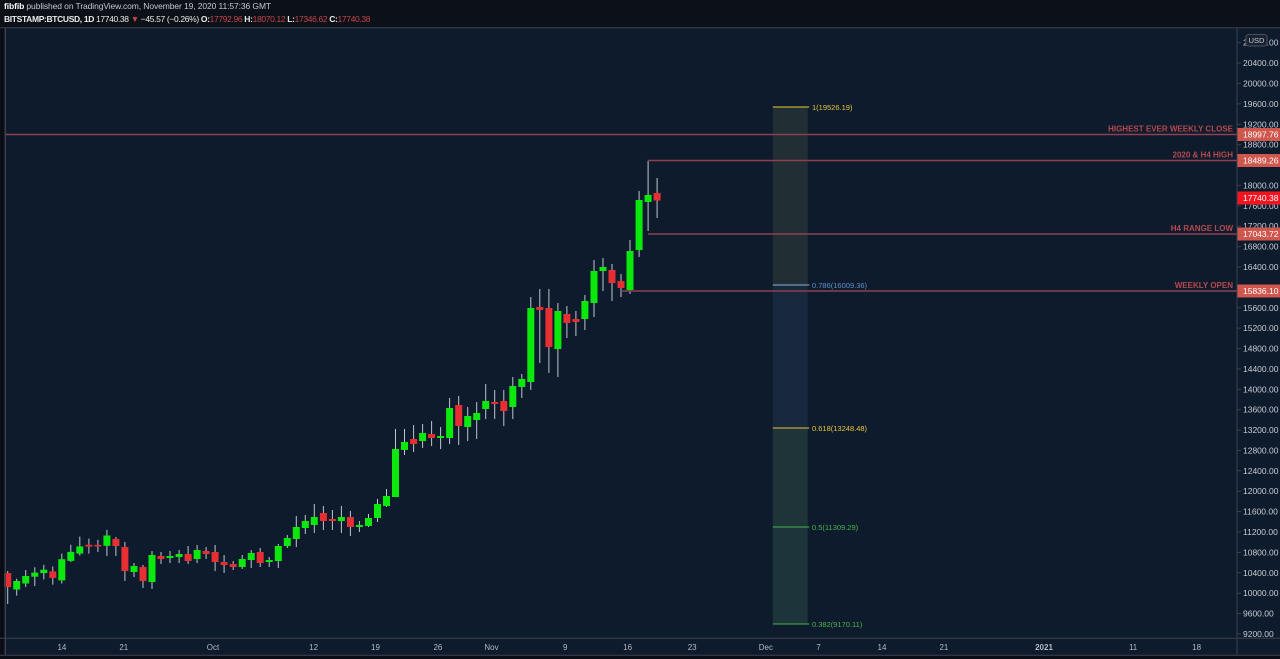  What do you see at coordinates (766, 647) in the screenshot?
I see `svg-text: Dec` at bounding box center [766, 647].